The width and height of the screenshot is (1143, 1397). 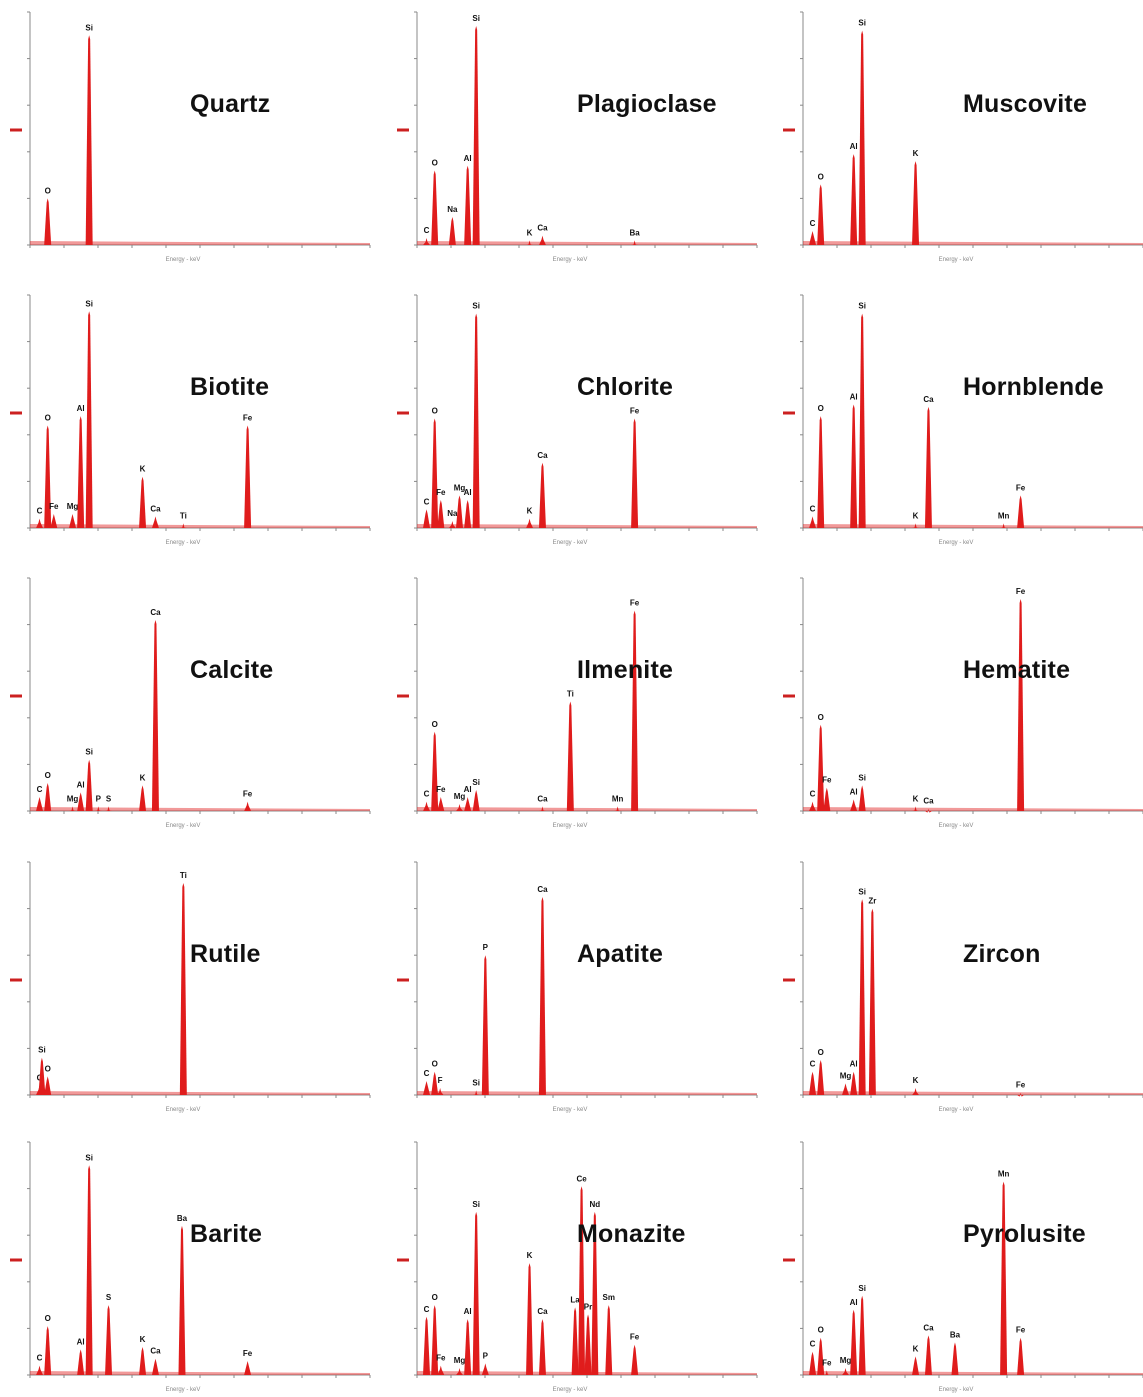 I want to click on spectrum-peak-la, so click(x=575, y=1341).